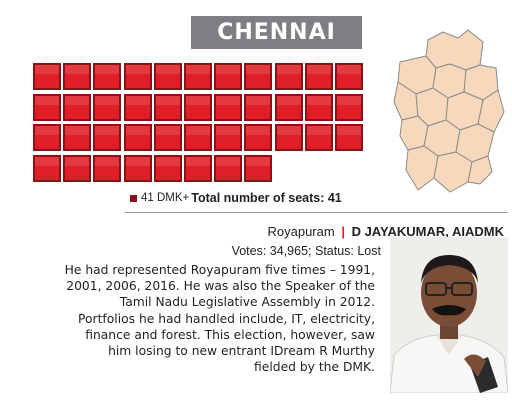 The width and height of the screenshot is (512, 404). I want to click on legend-swatch, so click(133, 198).